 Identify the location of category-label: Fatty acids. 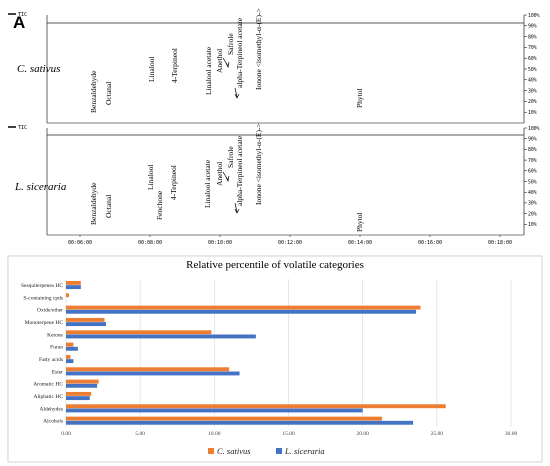
(51, 360).